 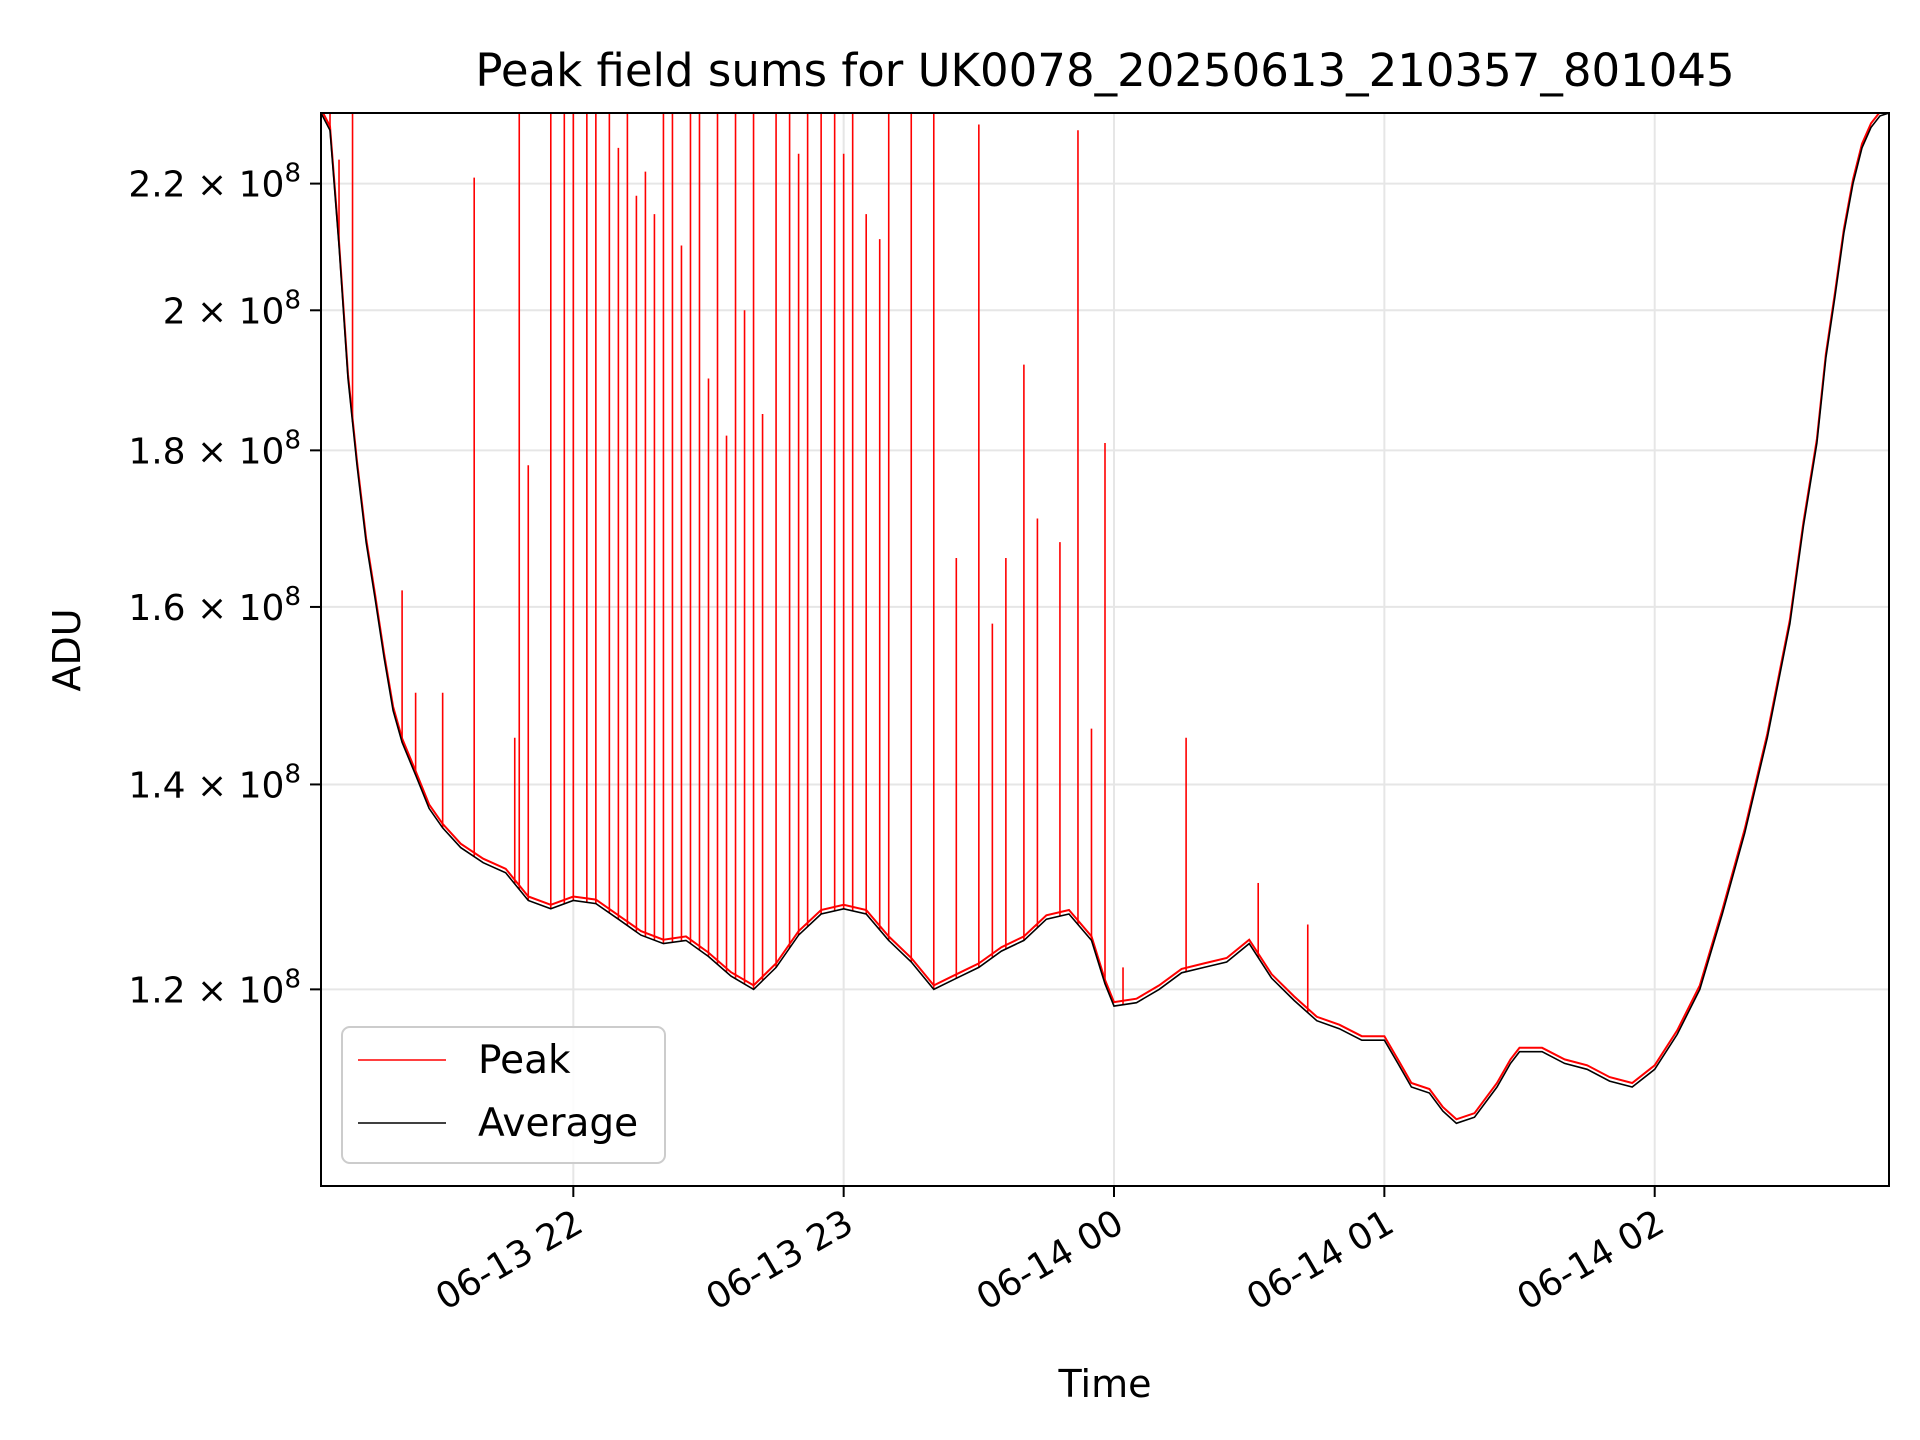 What do you see at coordinates (524, 1060) in the screenshot?
I see `legend-peak-label: Peak` at bounding box center [524, 1060].